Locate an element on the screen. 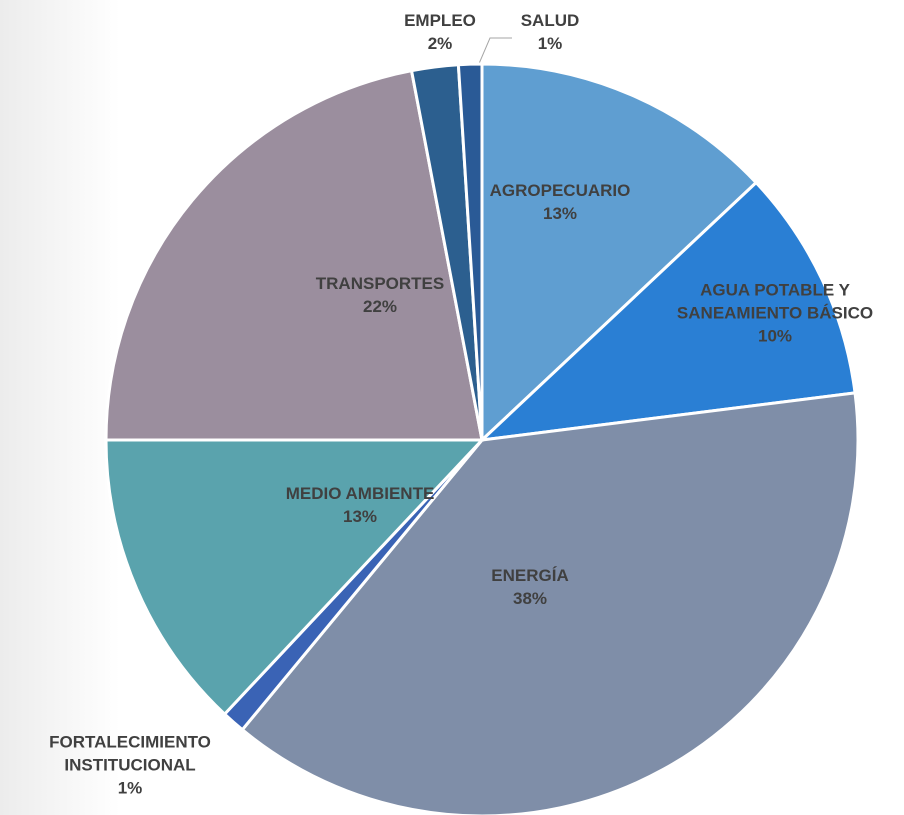  value-label: 2% is located at coordinates (440, 43).